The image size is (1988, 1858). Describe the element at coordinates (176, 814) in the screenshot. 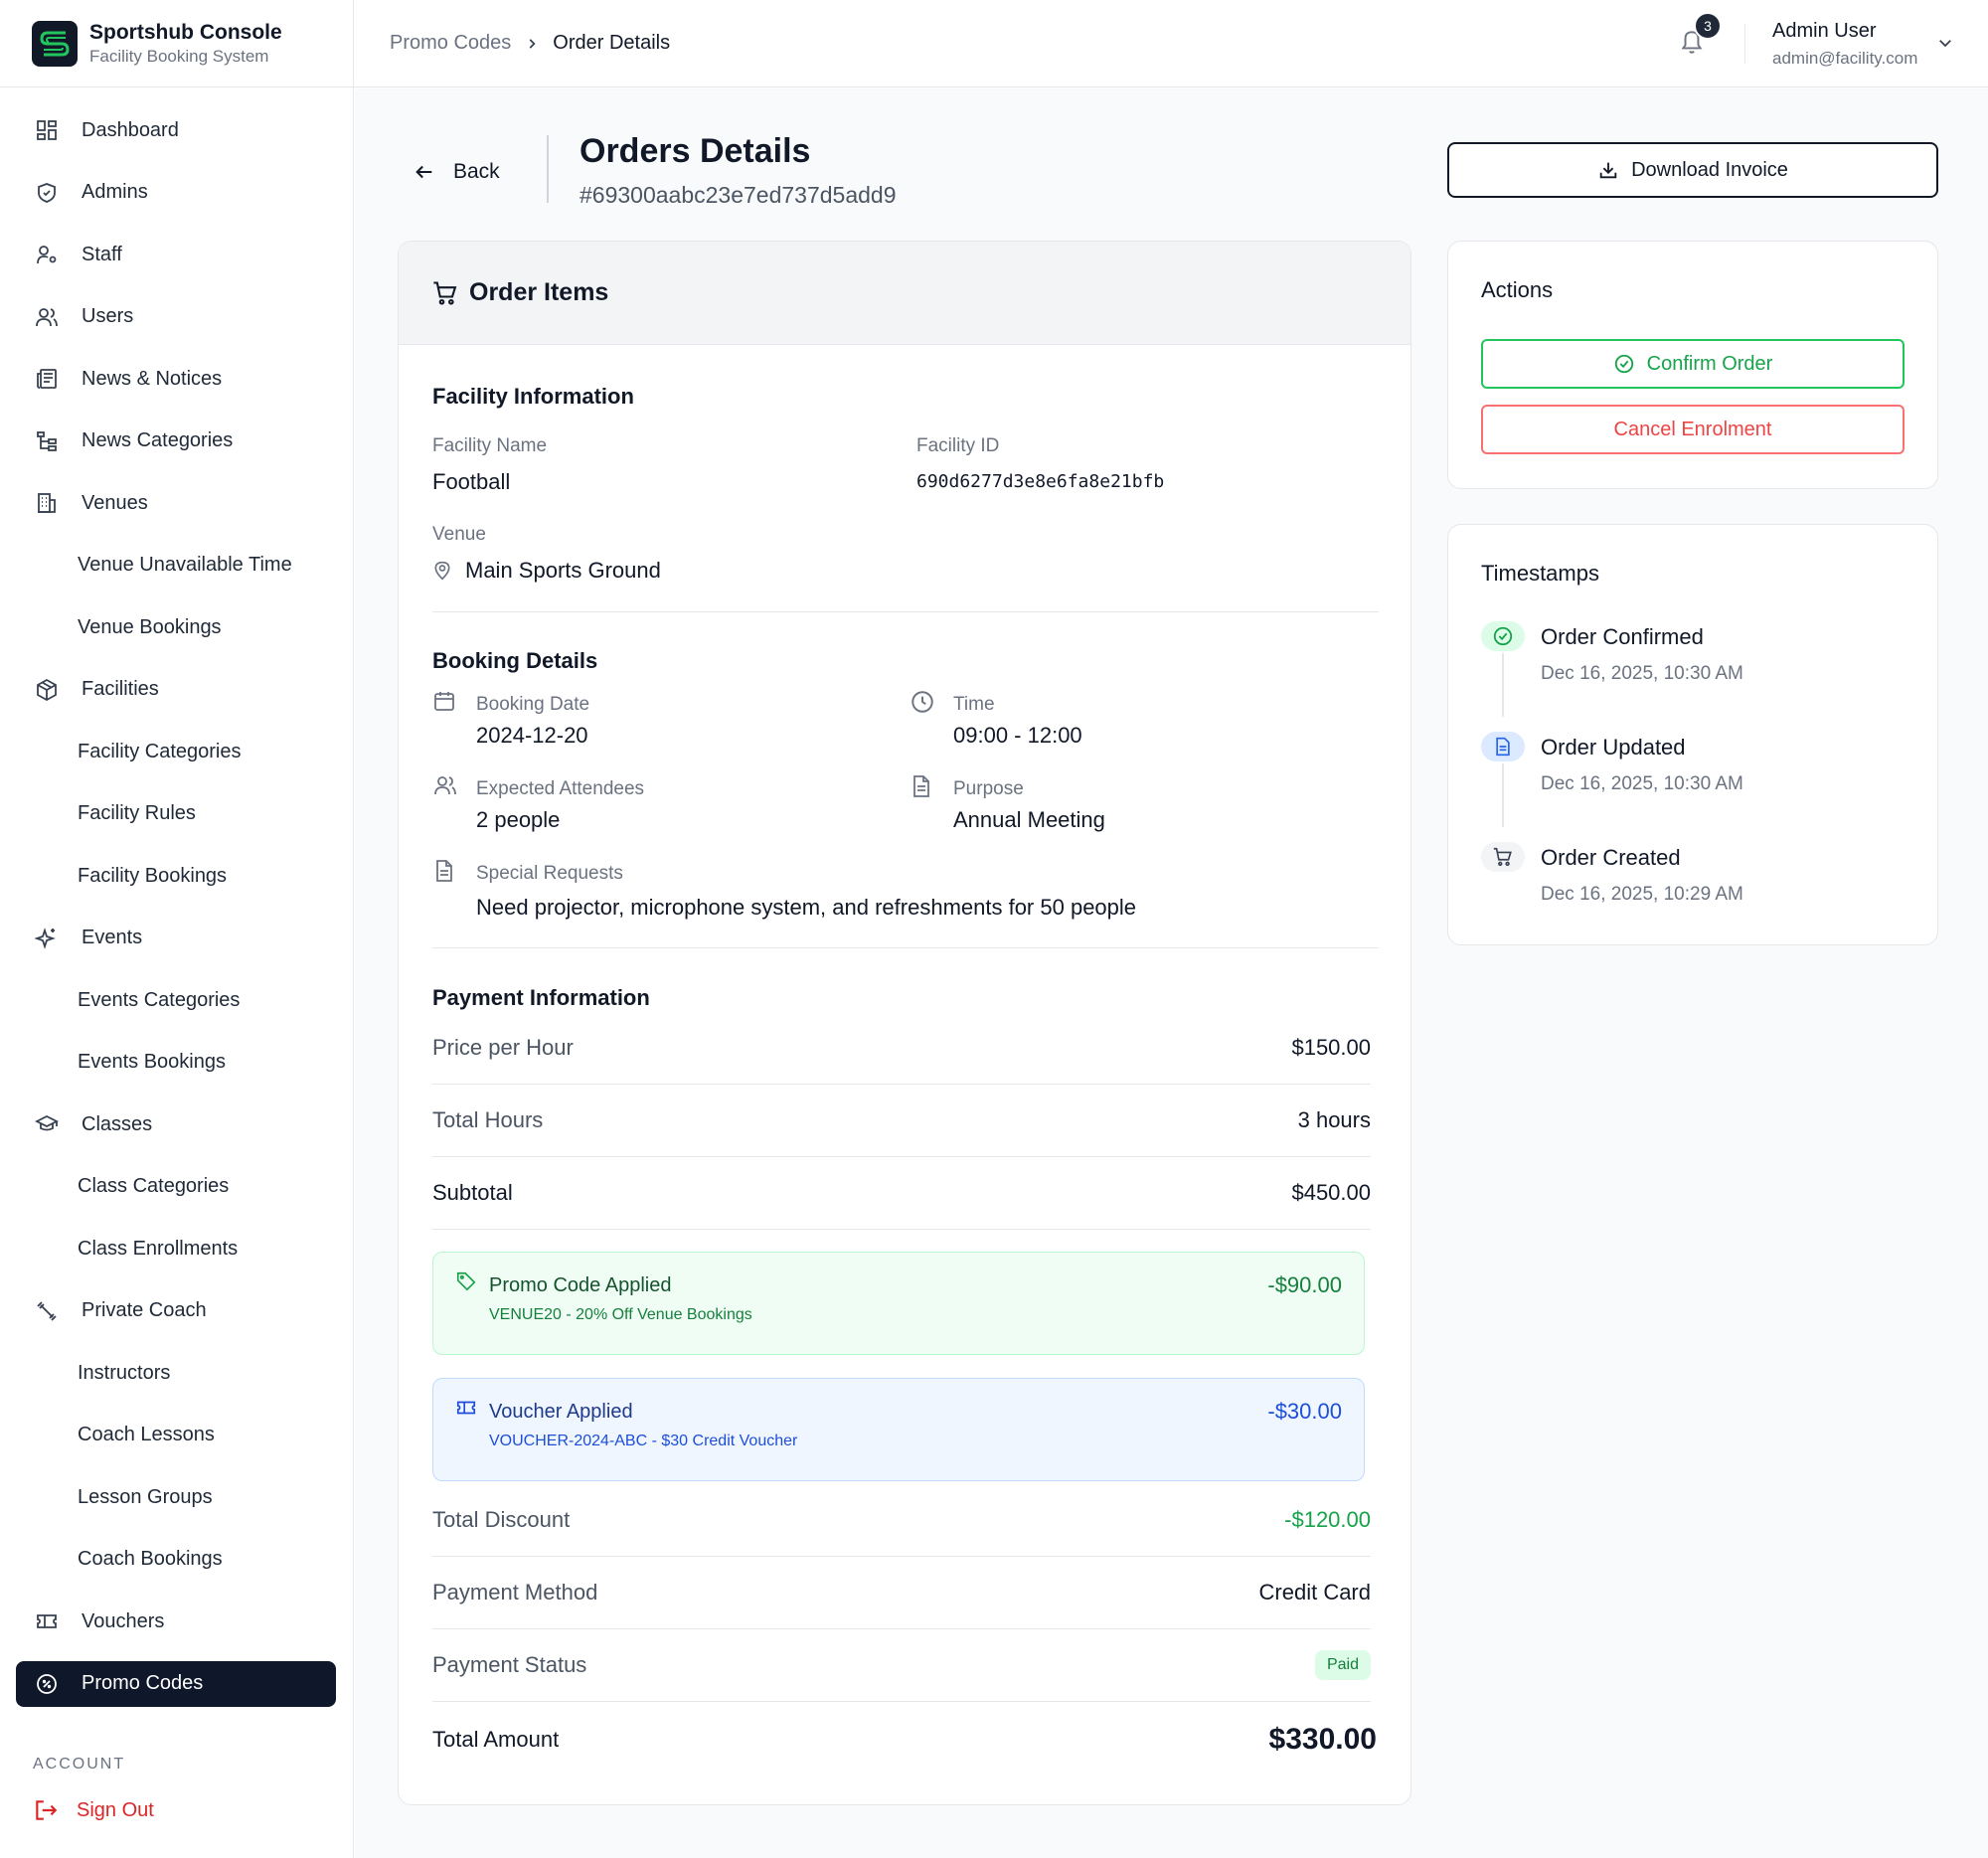

I see `sidebar-item-facility-rules: Facility Rules` at that location.